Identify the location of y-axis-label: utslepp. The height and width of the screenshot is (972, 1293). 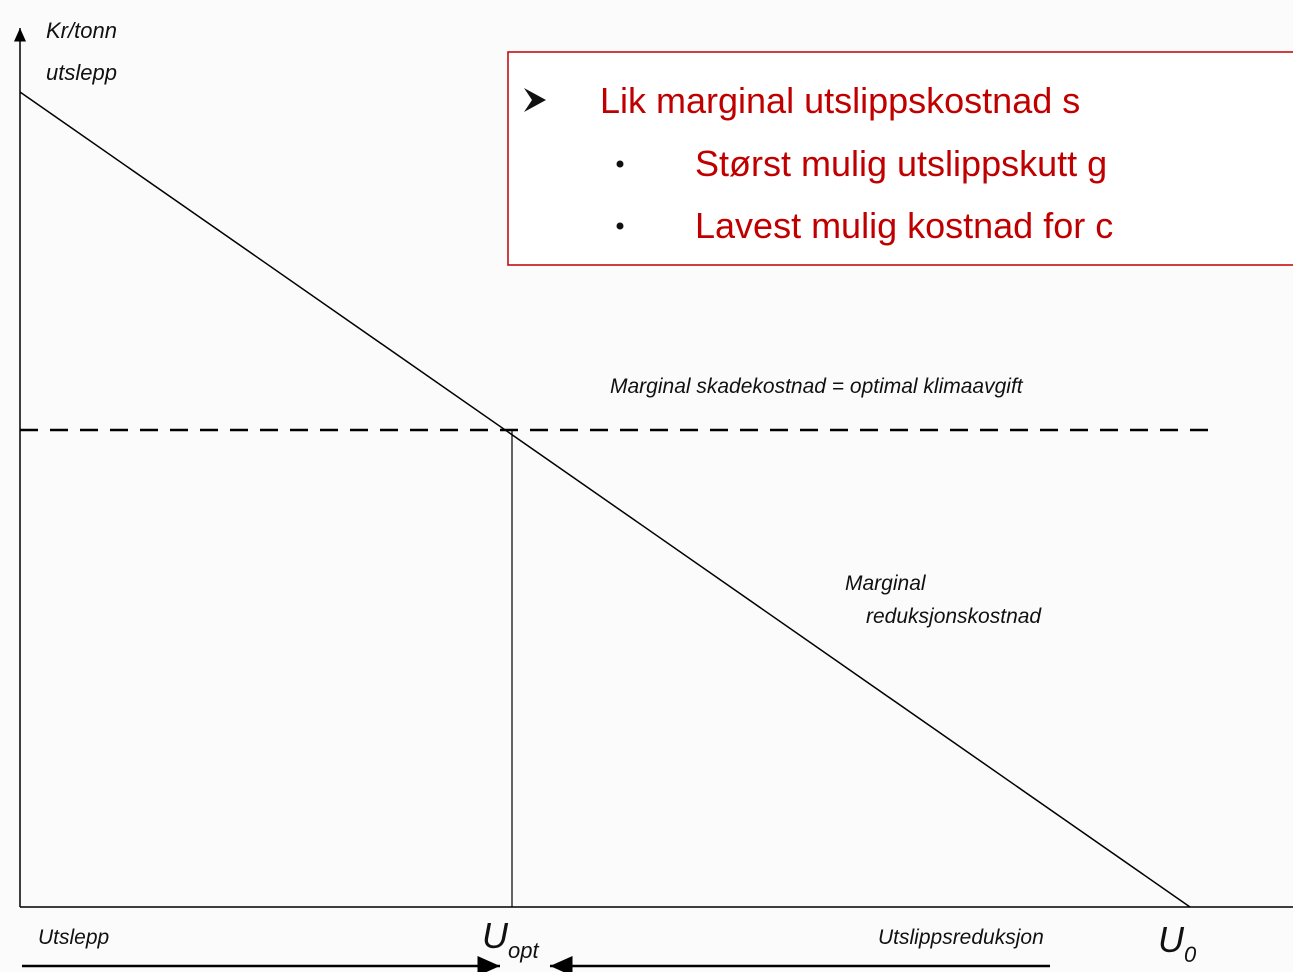
(81, 72).